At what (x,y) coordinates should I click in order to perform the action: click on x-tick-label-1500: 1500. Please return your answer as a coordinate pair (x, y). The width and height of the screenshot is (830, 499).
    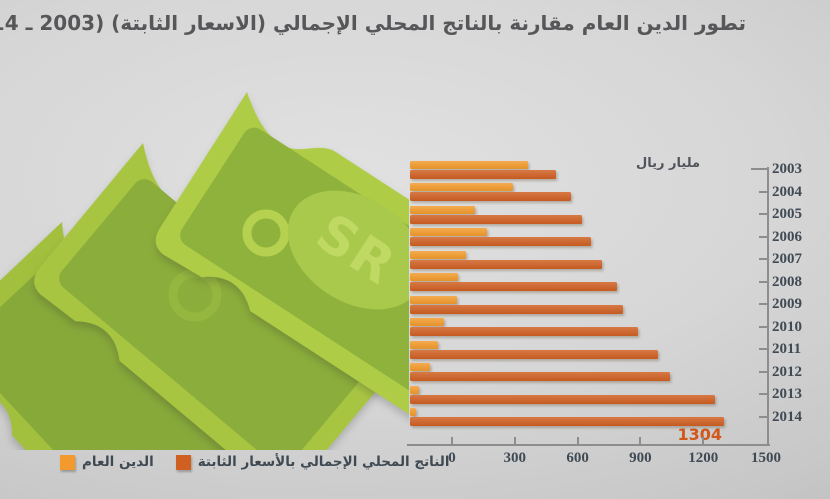
    Looking at the image, I should click on (766, 458).